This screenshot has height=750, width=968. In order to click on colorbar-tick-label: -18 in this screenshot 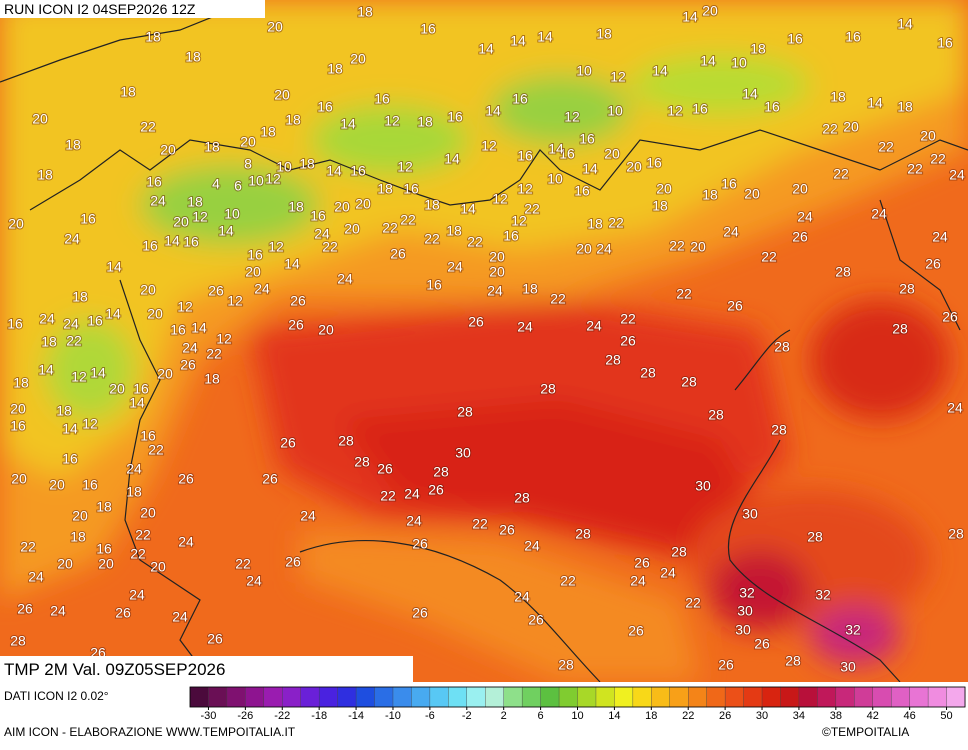, I will do `click(319, 716)`.